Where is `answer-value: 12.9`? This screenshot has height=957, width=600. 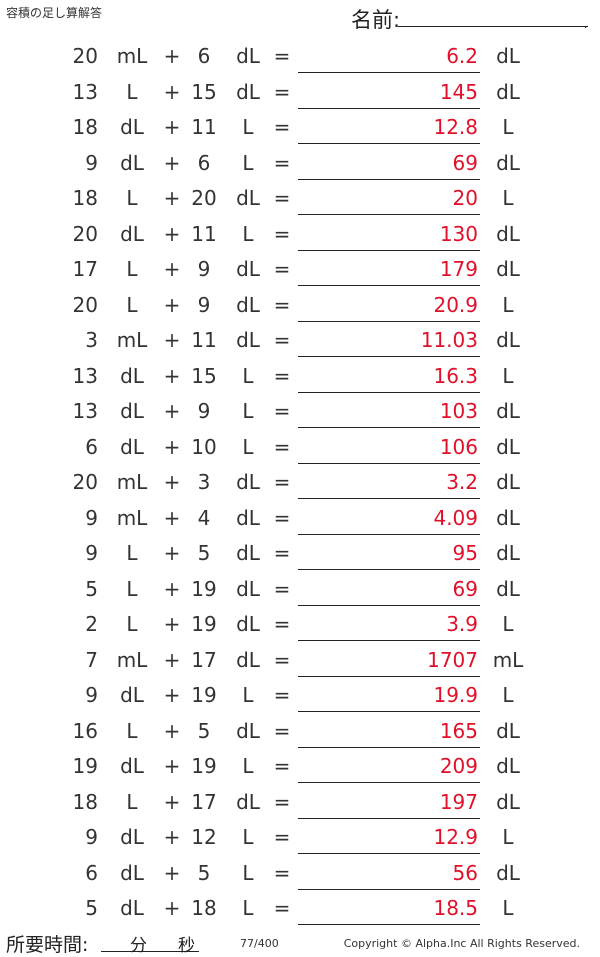
answer-value: 12.9 is located at coordinates (455, 837).